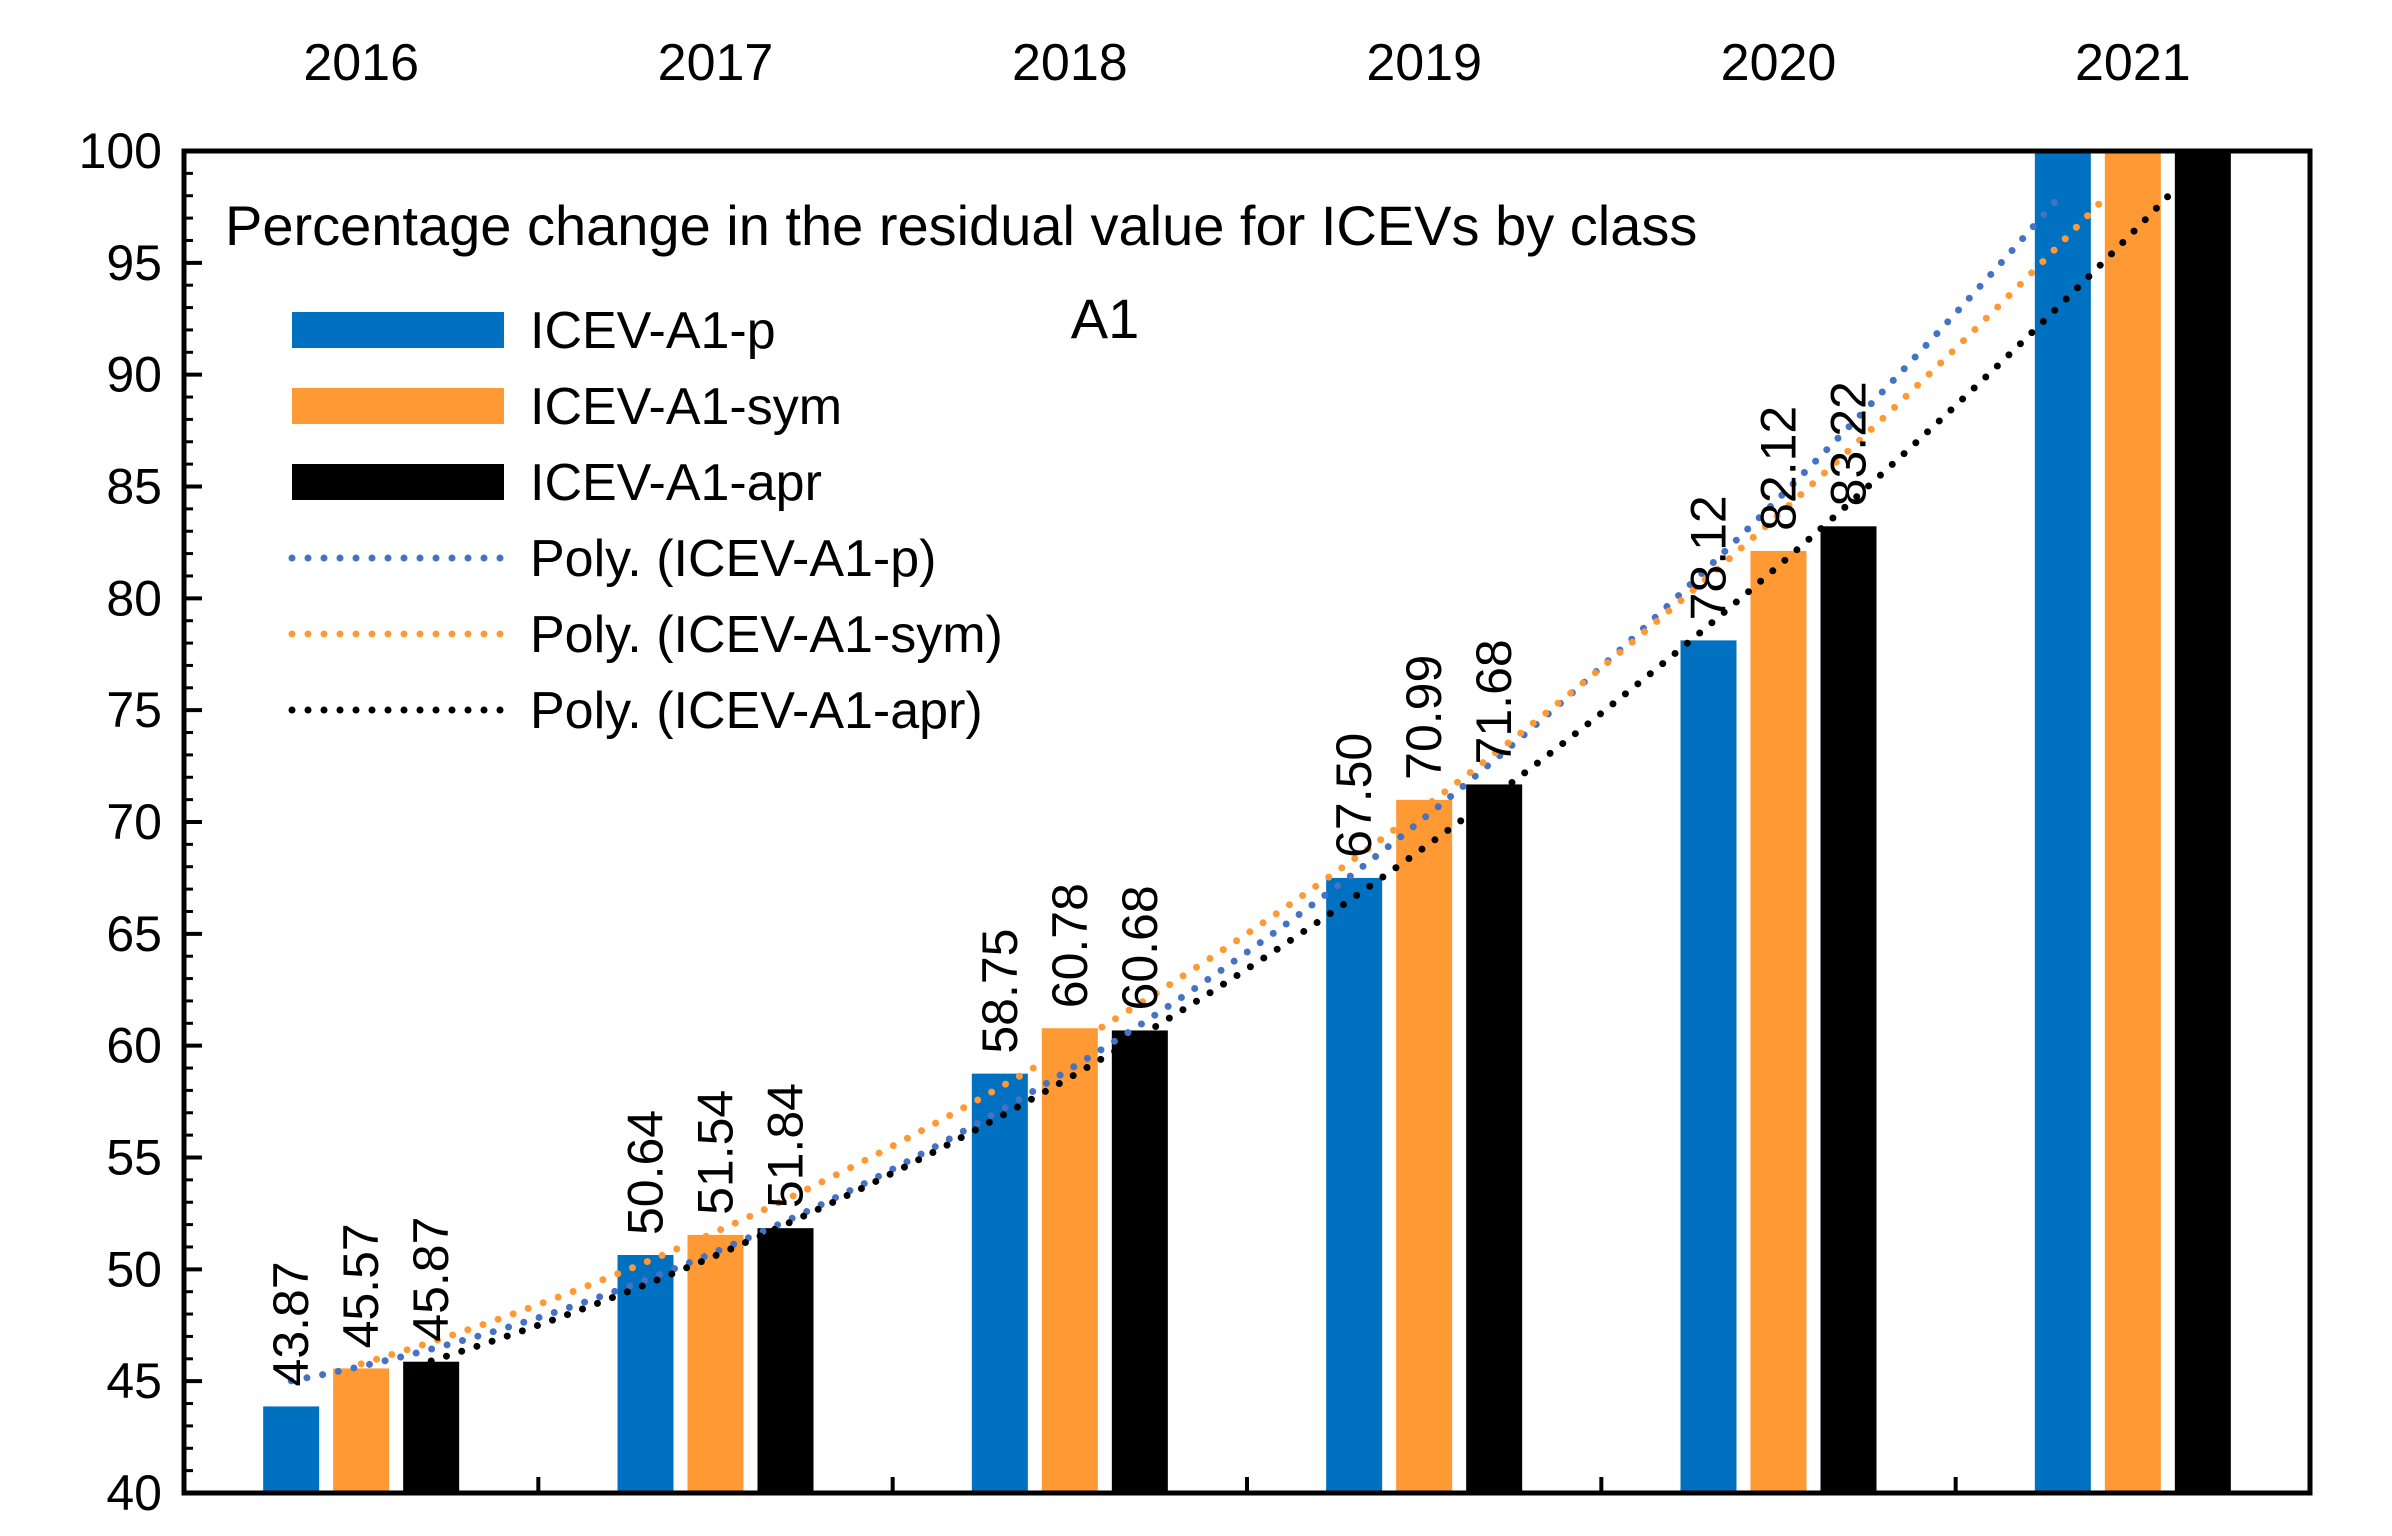 Image resolution: width=2392 pixels, height=1536 pixels. I want to click on bar-ICEV-A1-p-2021, so click(2062, 822).